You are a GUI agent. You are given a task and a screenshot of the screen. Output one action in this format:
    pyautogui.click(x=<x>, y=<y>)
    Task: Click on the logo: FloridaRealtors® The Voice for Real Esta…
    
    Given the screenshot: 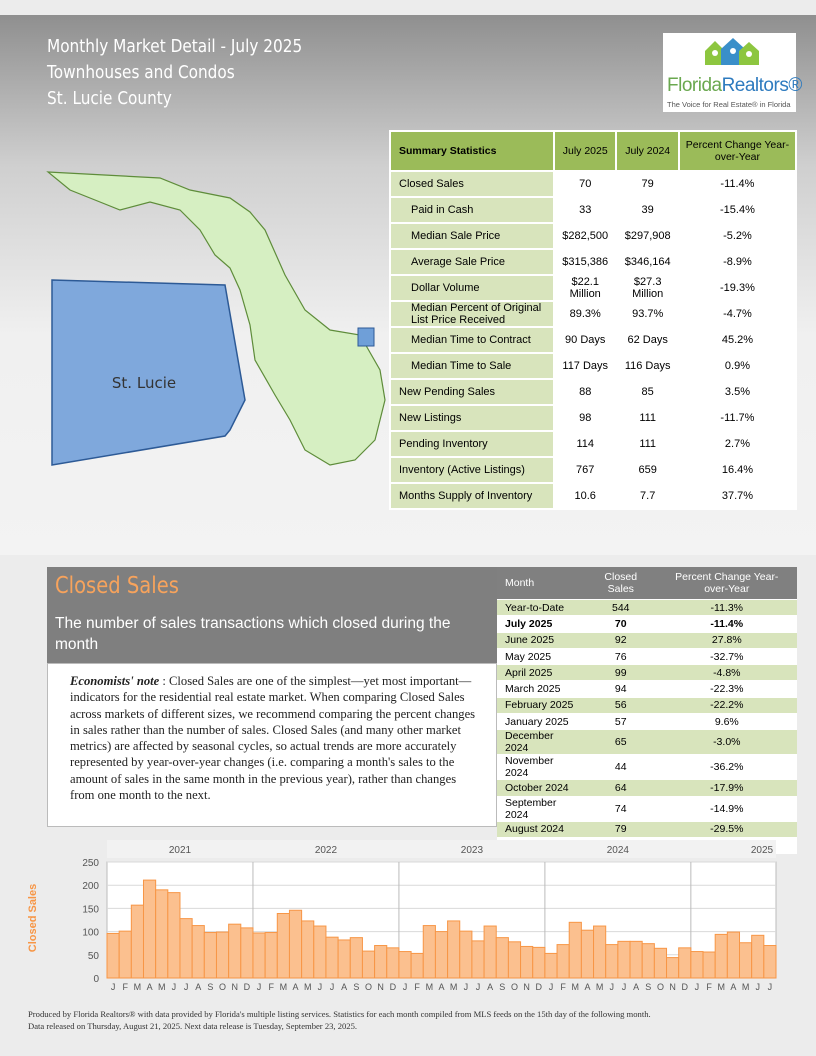 What is the action you would take?
    pyautogui.click(x=732, y=72)
    